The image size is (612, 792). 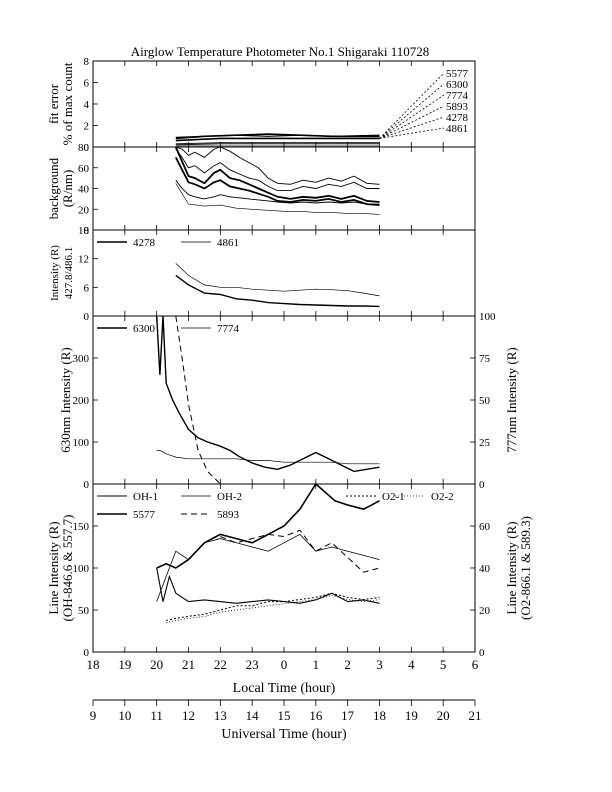 What do you see at coordinates (284, 400) in the screenshot?
I see `panel-frame` at bounding box center [284, 400].